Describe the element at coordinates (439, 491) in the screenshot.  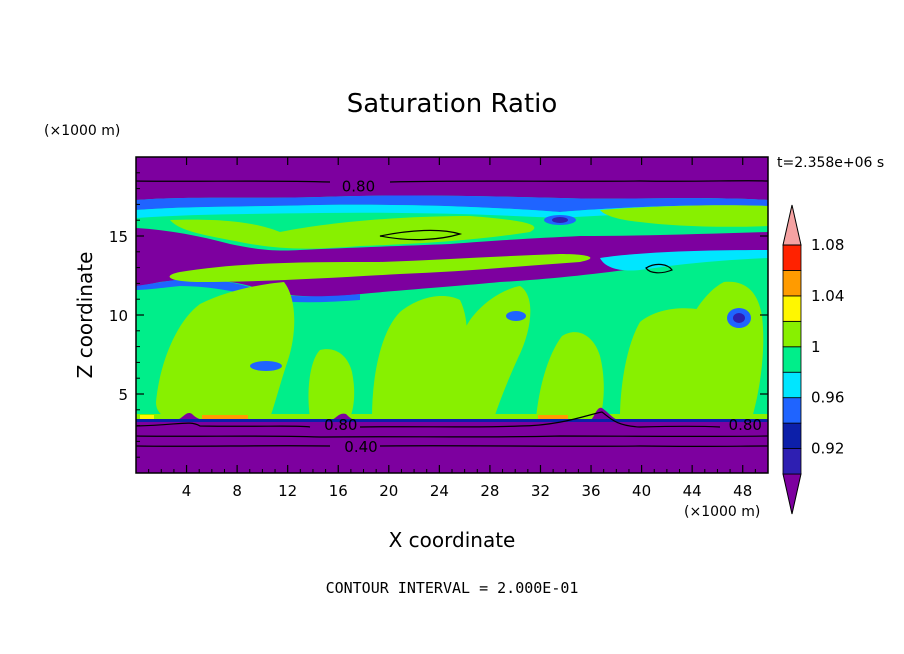
I see `x-tick-label: 24` at that location.